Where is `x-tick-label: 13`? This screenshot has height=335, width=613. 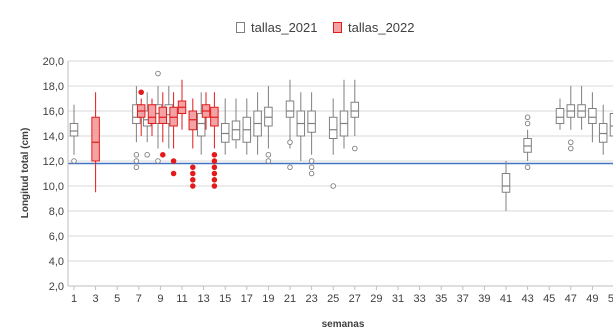 x-tick-label: 13 is located at coordinates (203, 299).